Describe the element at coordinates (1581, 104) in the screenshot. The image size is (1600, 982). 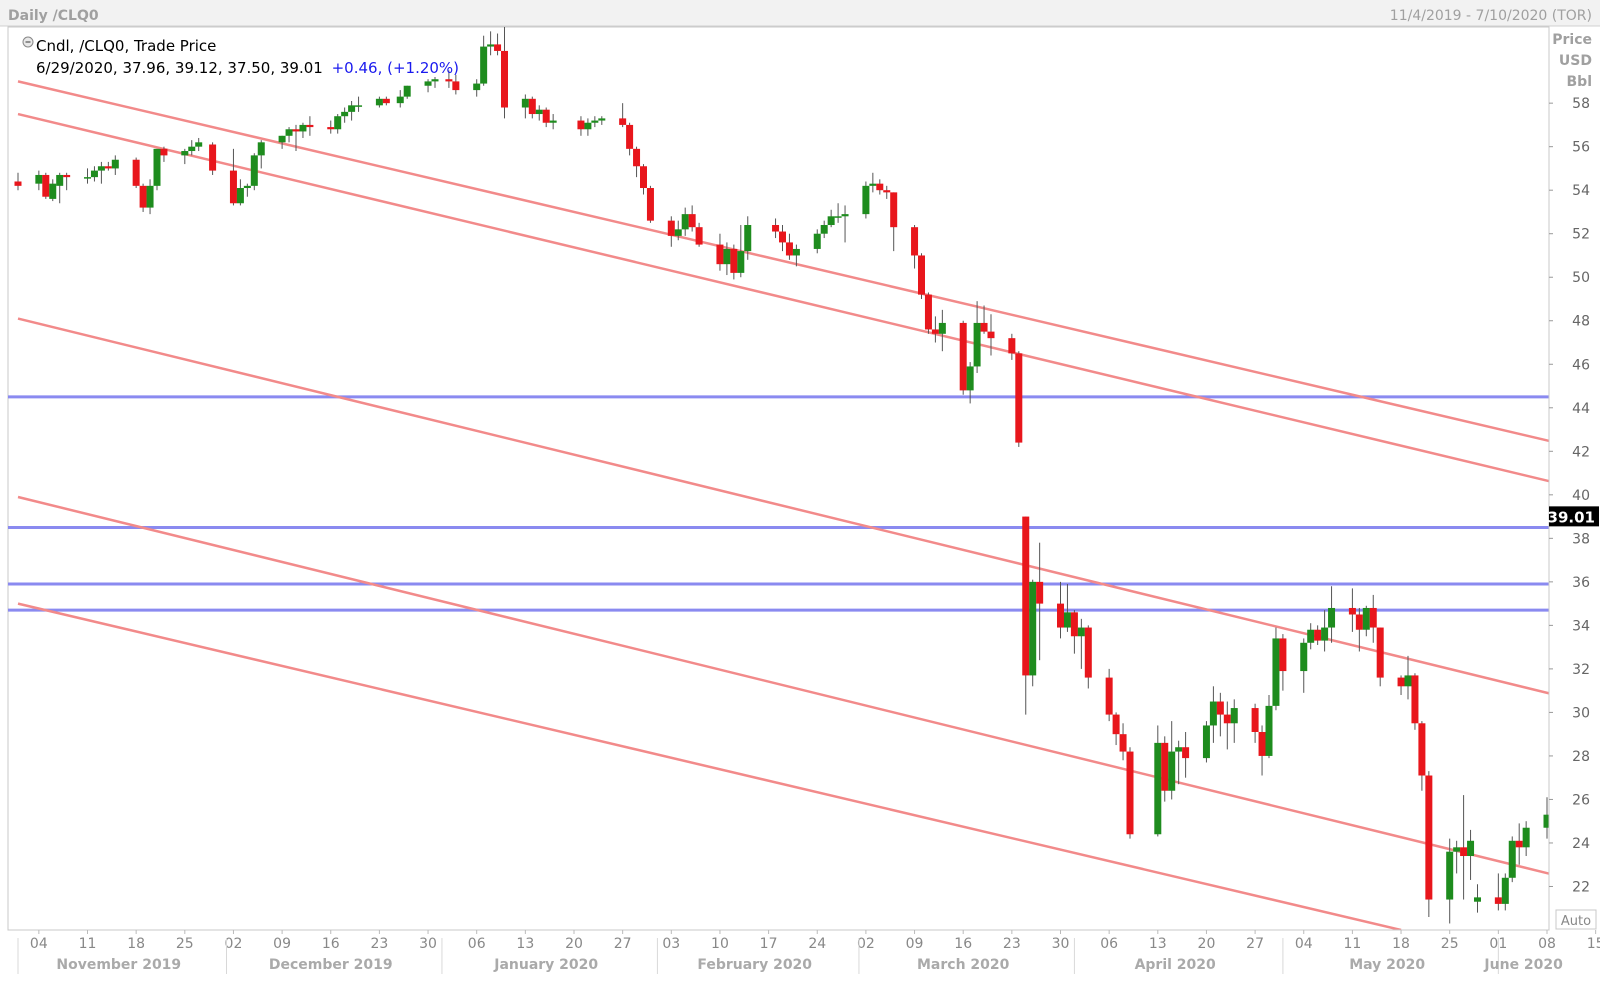
I see `y-tick-label: 58` at that location.